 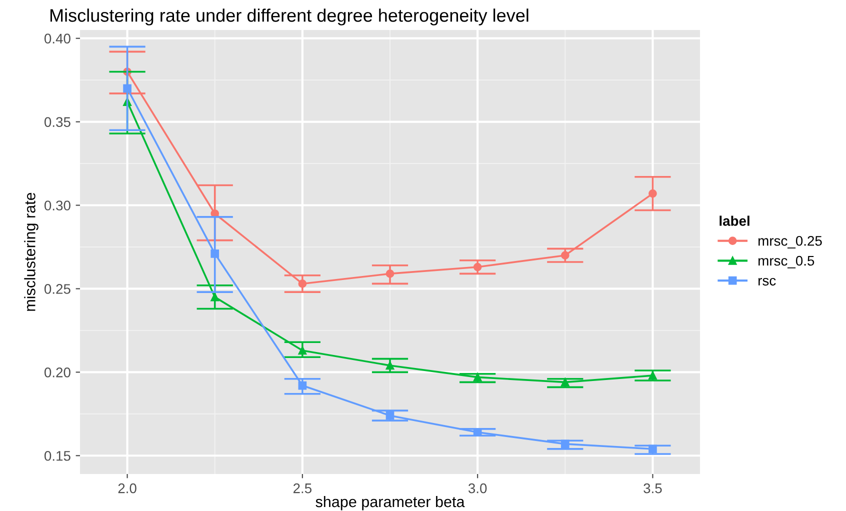 What do you see at coordinates (735, 221) in the screenshot?
I see `legend-title: label` at bounding box center [735, 221].